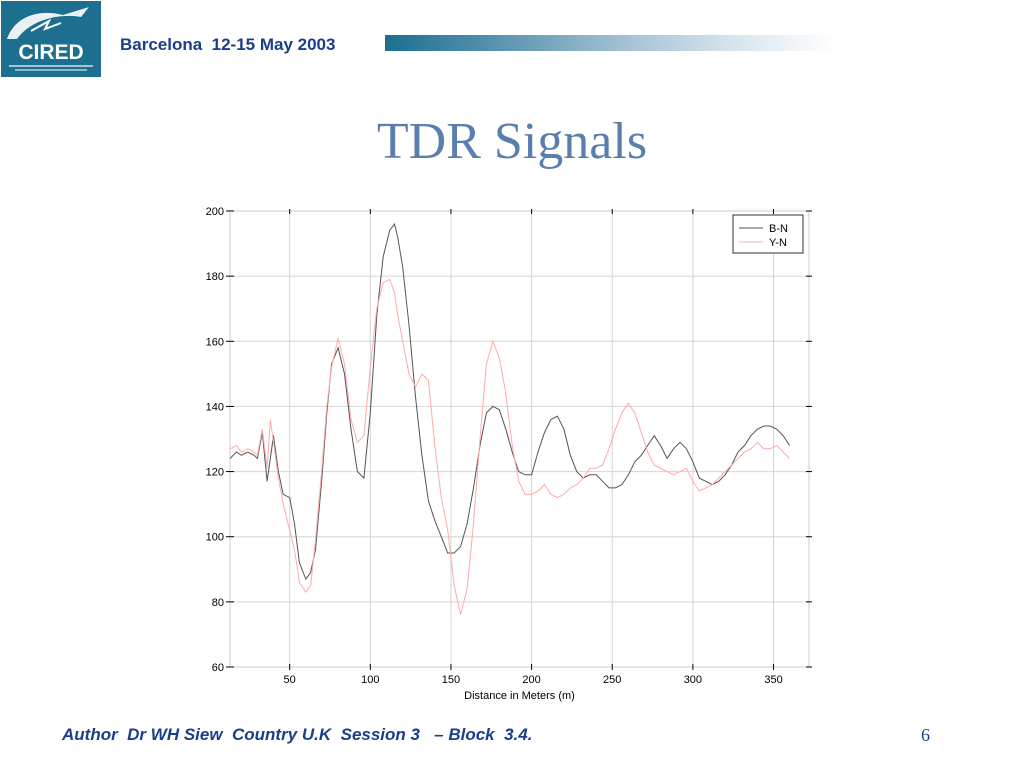 This screenshot has height=768, width=1024. What do you see at coordinates (531, 680) in the screenshot?
I see `x-tick-label: 200` at bounding box center [531, 680].